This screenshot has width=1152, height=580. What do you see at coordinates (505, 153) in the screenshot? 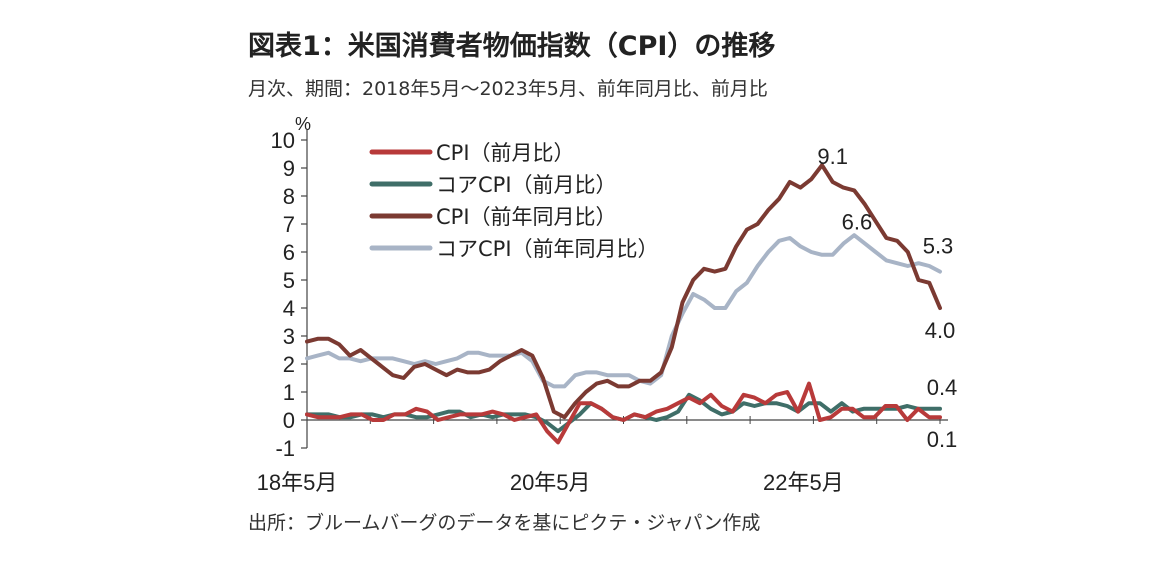
I see `legend-label-0: CPI（前月比）` at bounding box center [505, 153].